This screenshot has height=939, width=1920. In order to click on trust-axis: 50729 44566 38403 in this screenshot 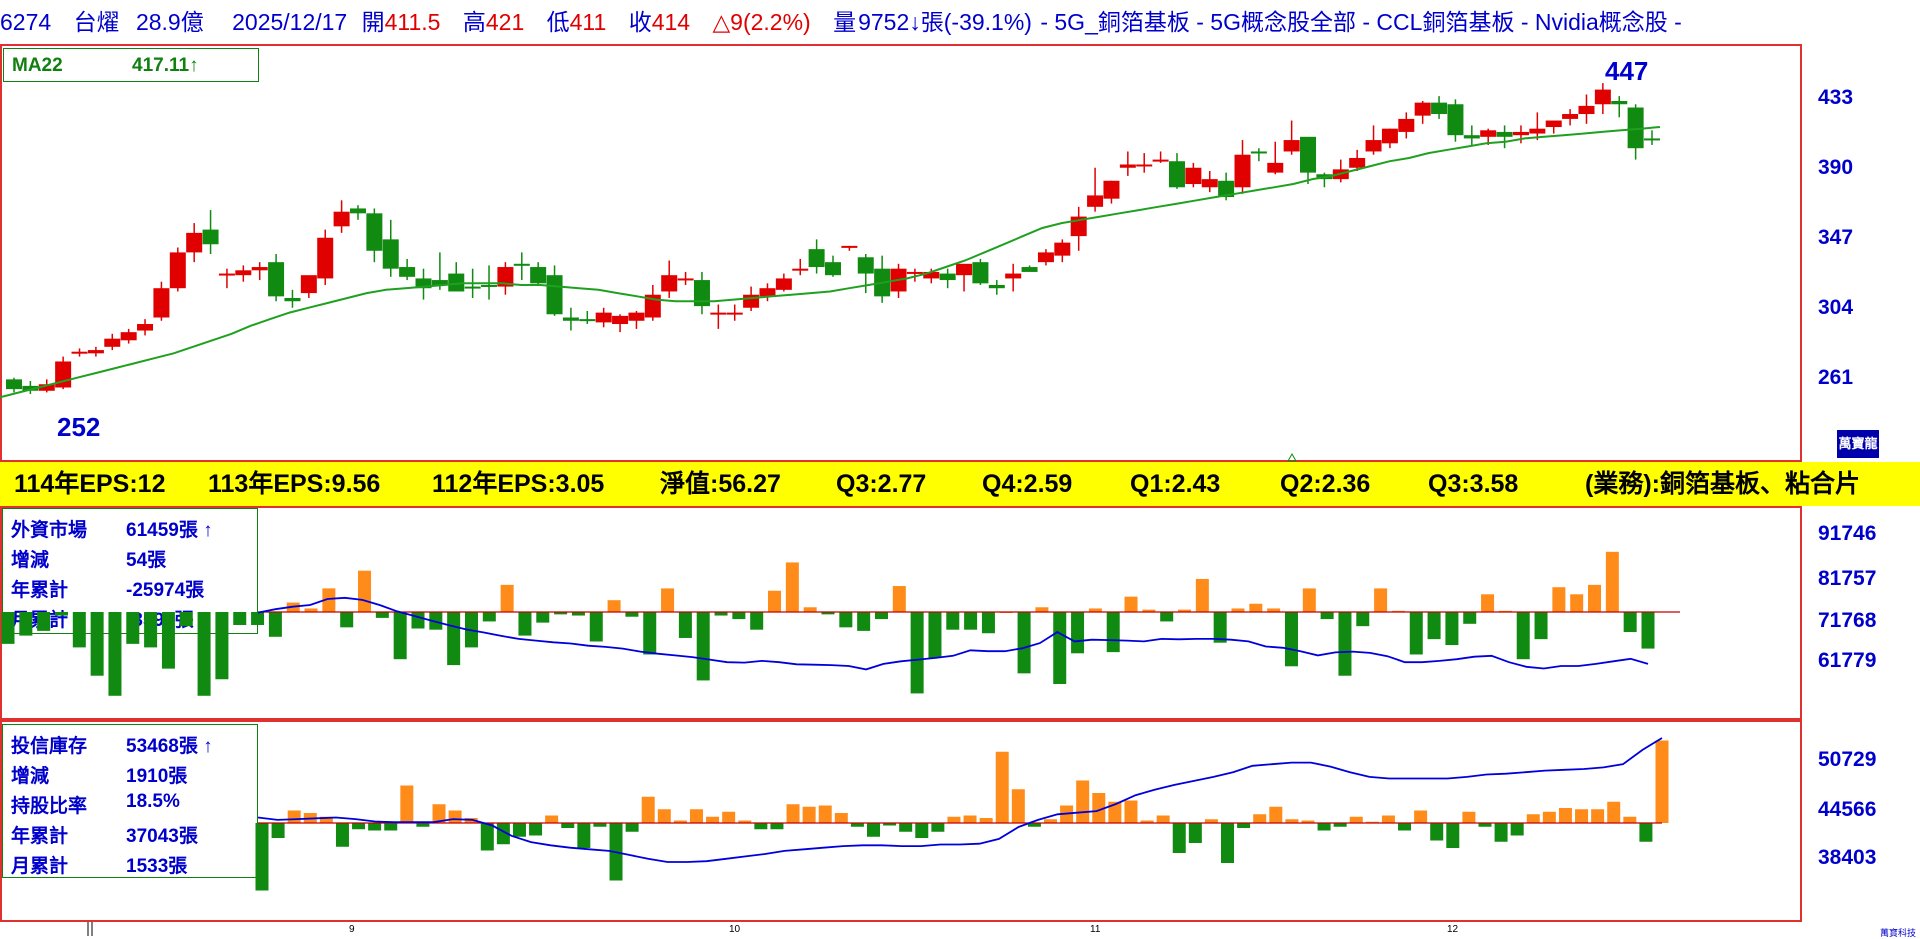, I will do `click(1866, 821)`.